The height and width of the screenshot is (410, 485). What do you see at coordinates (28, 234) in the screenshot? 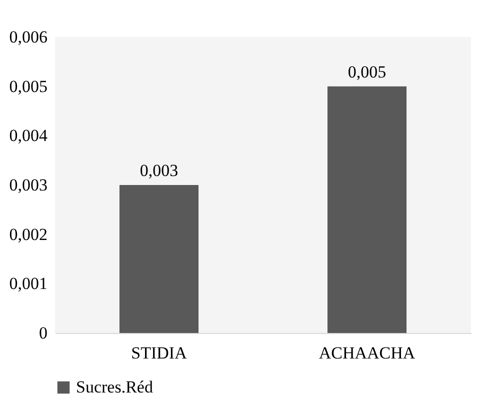
I see `y-tick-label: 0,002` at bounding box center [28, 234].